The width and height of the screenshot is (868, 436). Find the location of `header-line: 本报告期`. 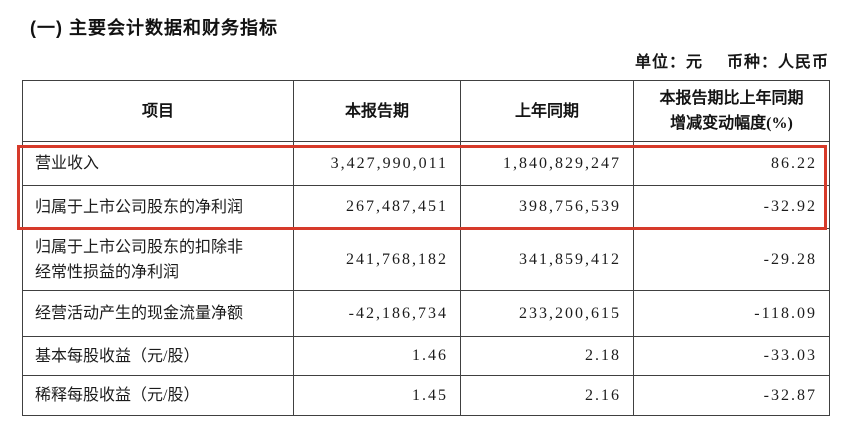

header-line: 本报告期 is located at coordinates (376, 111).